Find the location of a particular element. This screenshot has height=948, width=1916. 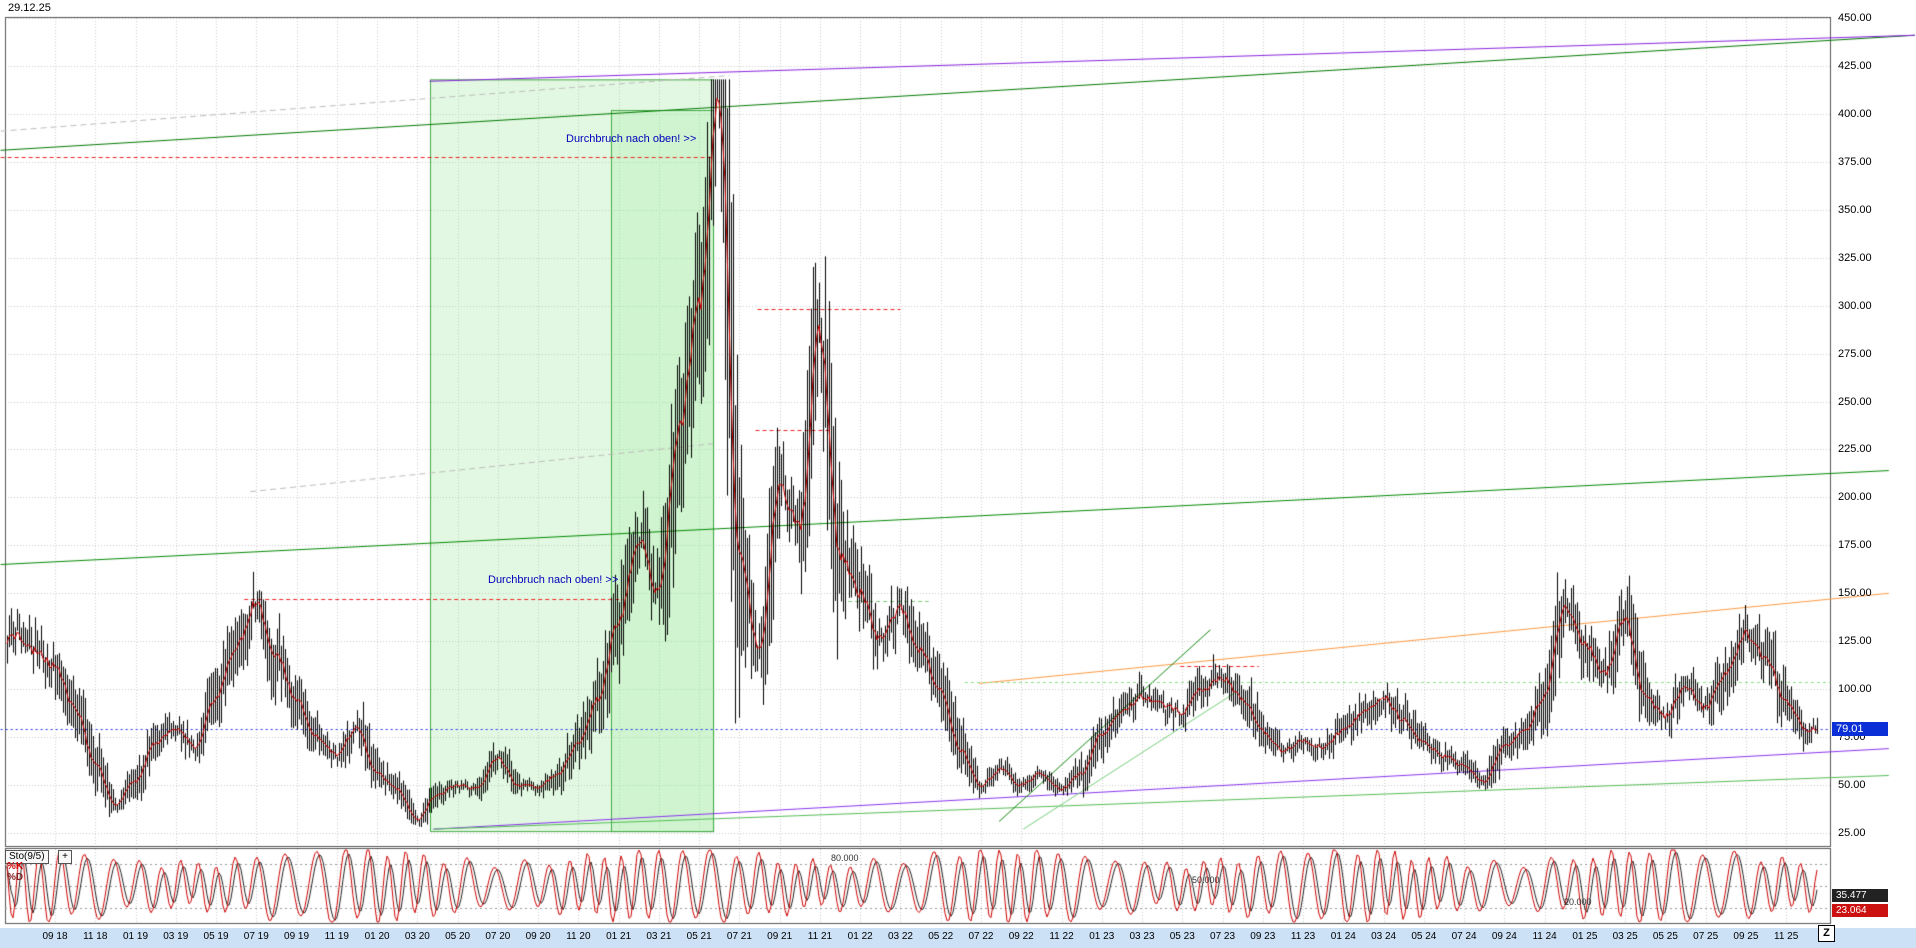

time-axis-label: 07 23 is located at coordinates (1223, 936).